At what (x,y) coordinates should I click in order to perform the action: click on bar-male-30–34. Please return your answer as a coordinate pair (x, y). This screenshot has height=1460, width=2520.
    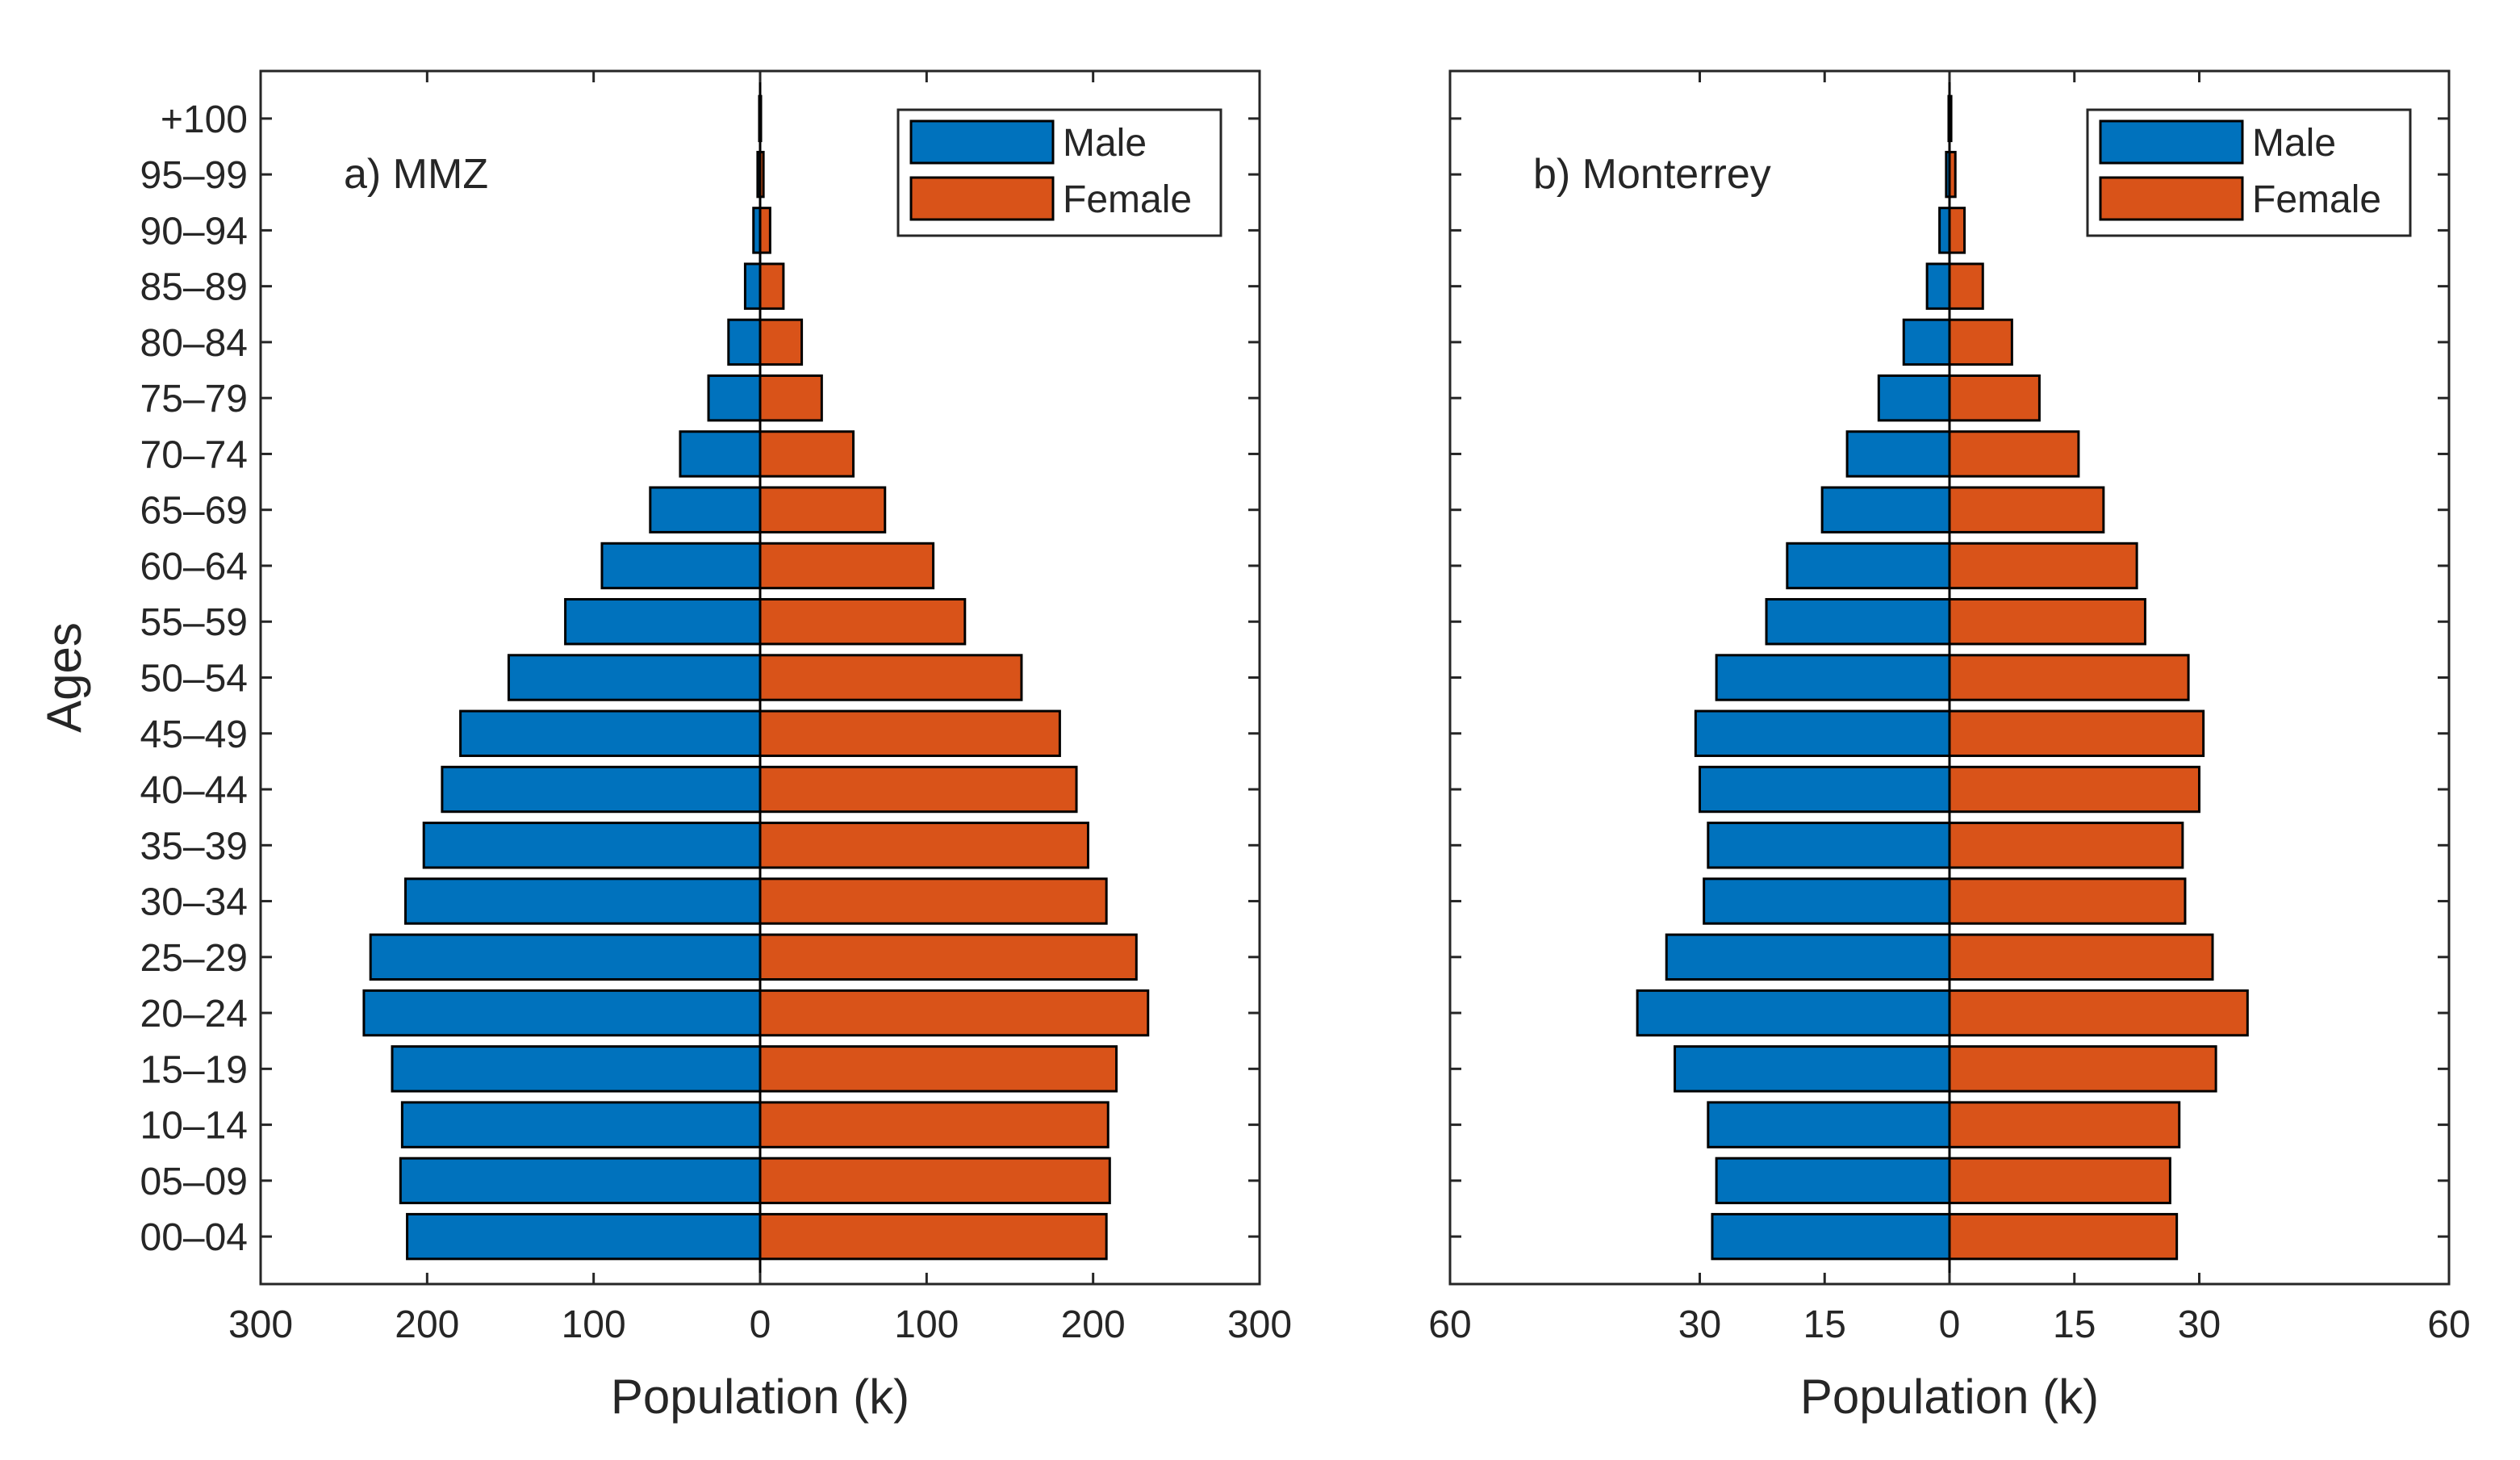
    Looking at the image, I should click on (583, 901).